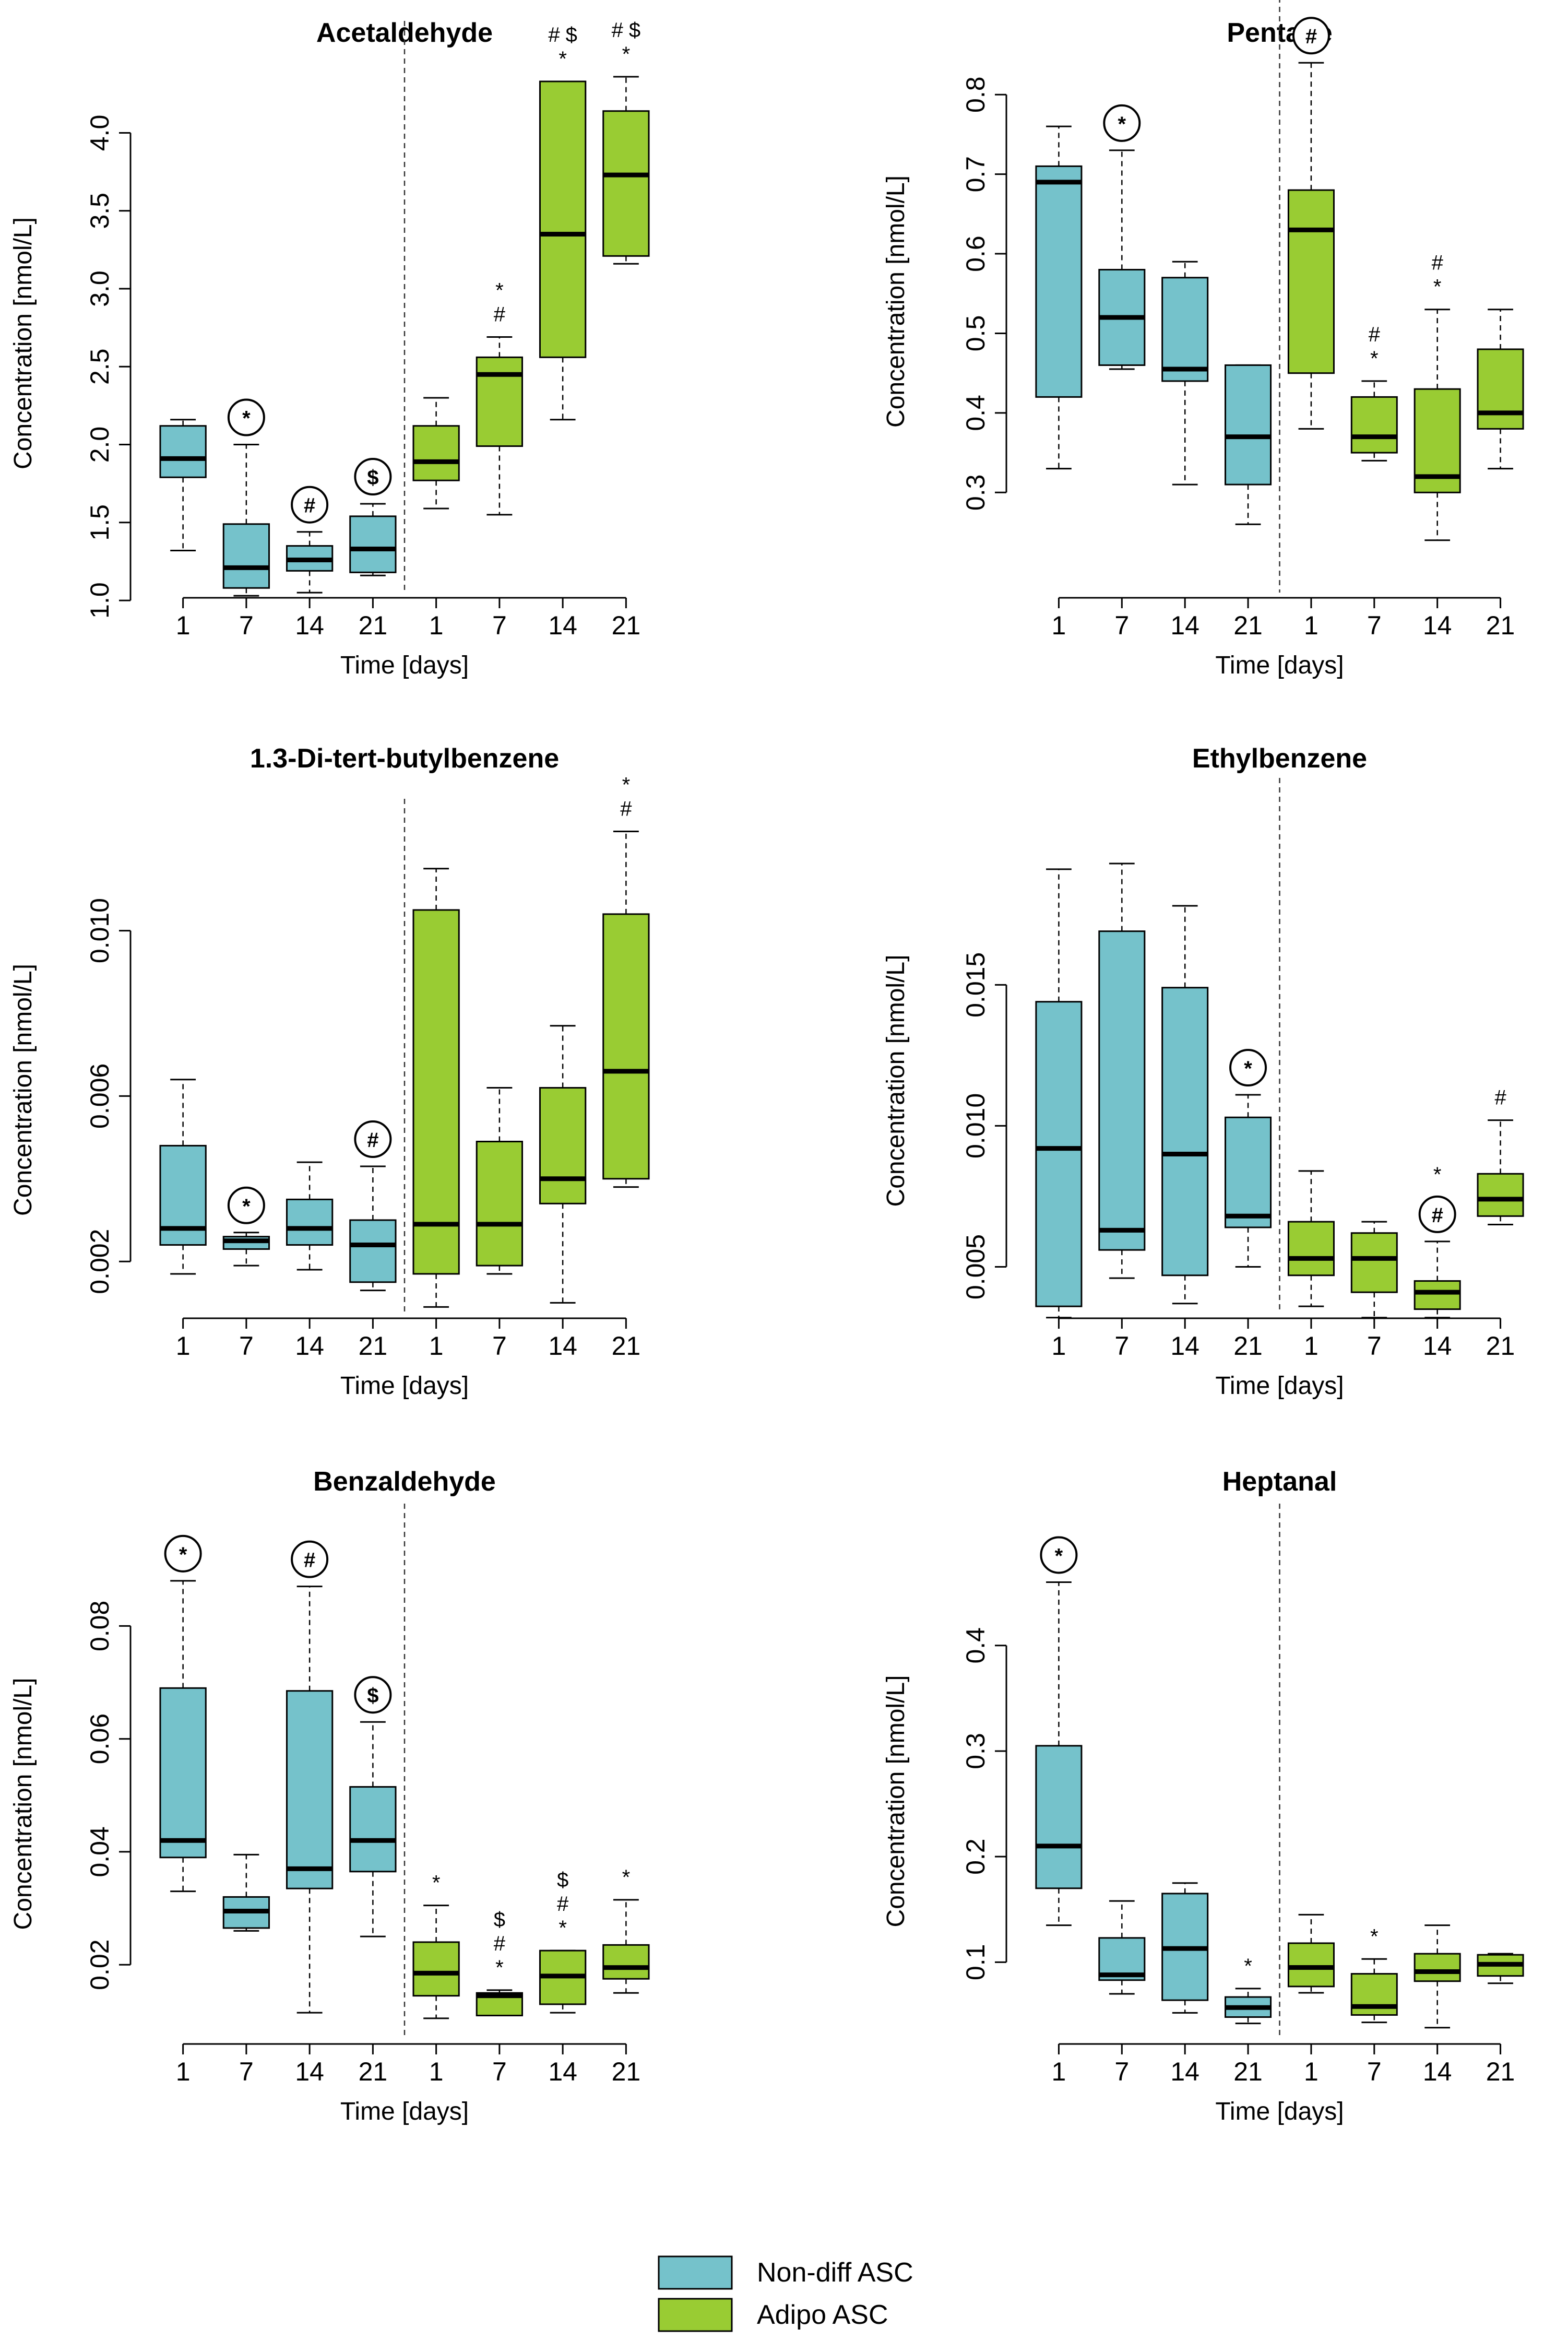  I want to click on y-tick-label: 0.010, so click(975, 1126).